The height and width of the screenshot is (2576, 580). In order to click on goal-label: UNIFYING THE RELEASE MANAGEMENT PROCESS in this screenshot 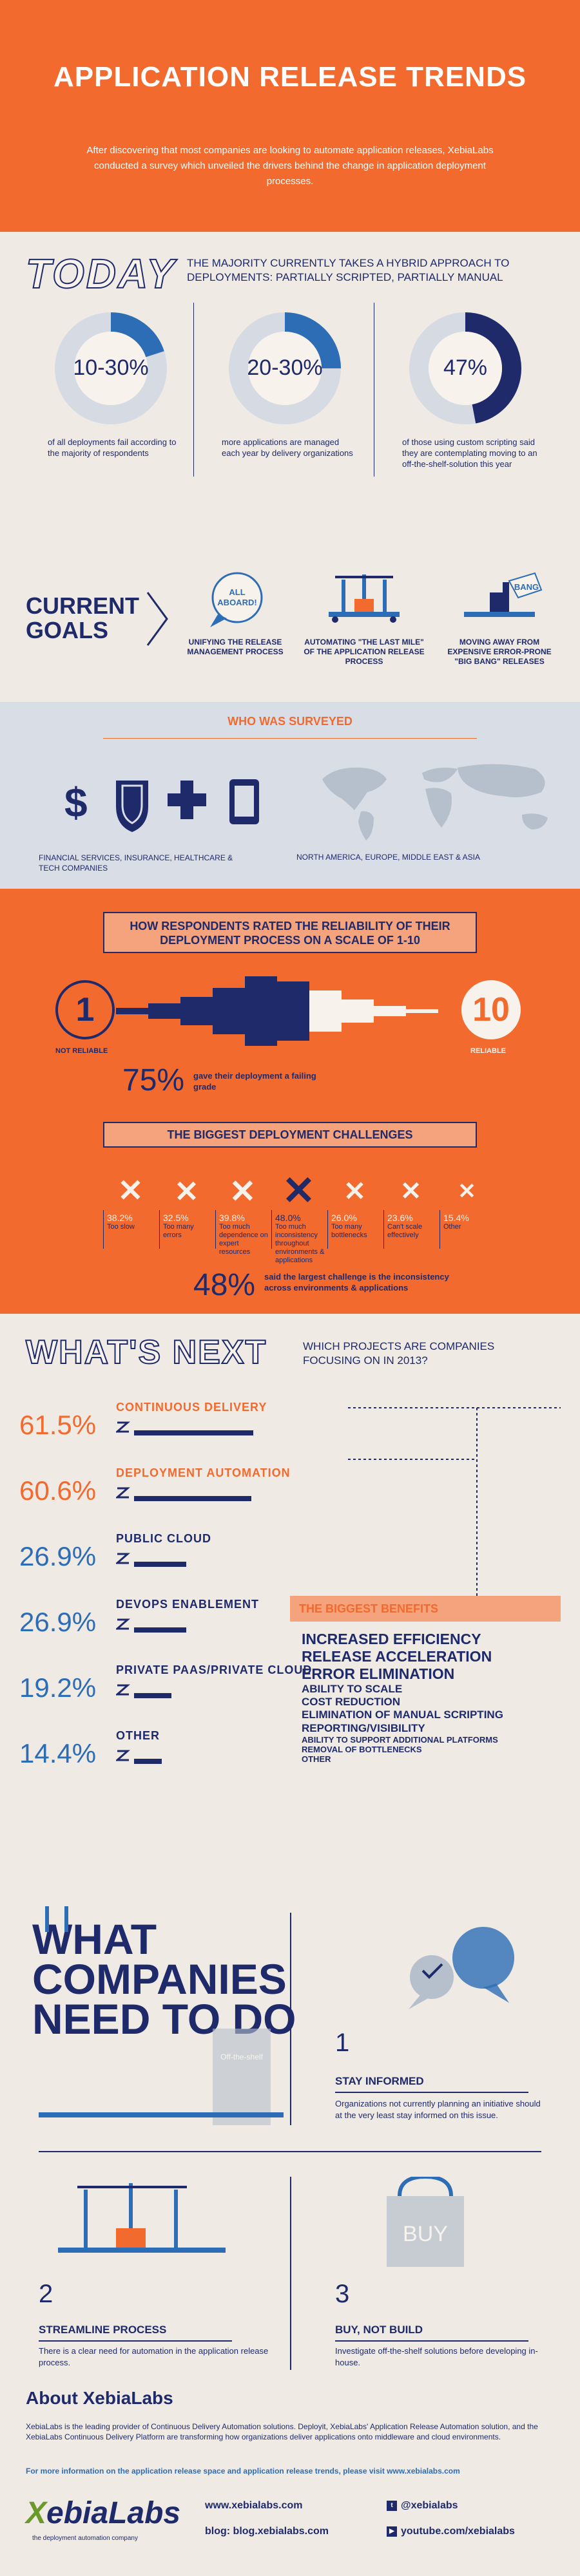, I will do `click(235, 647)`.